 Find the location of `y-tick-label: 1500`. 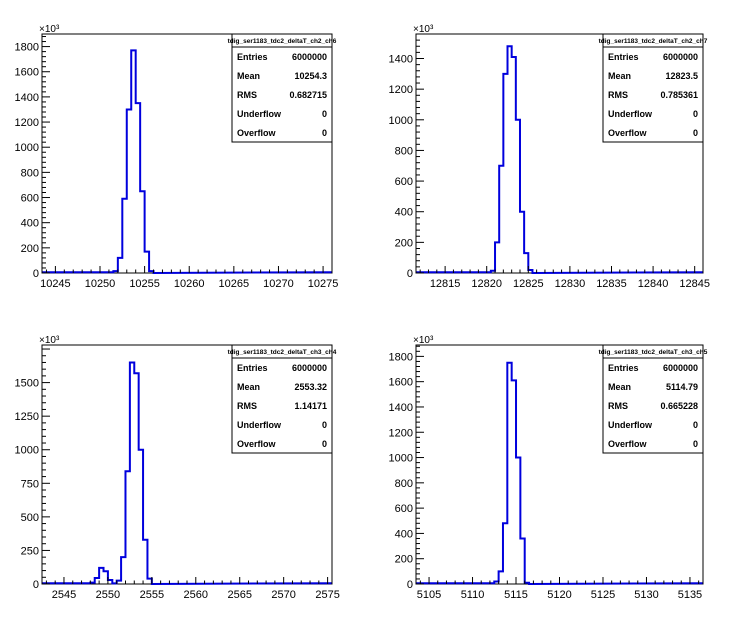

y-tick-label: 1500 is located at coordinates (27, 384).